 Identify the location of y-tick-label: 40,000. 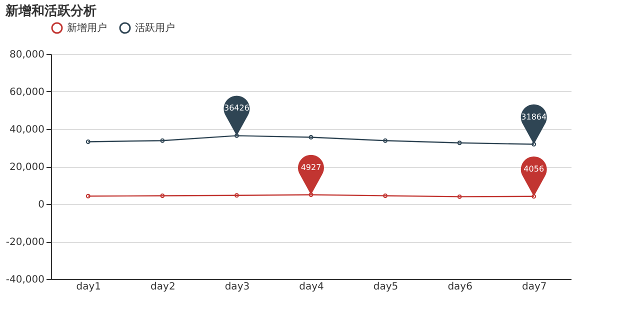
(27, 130).